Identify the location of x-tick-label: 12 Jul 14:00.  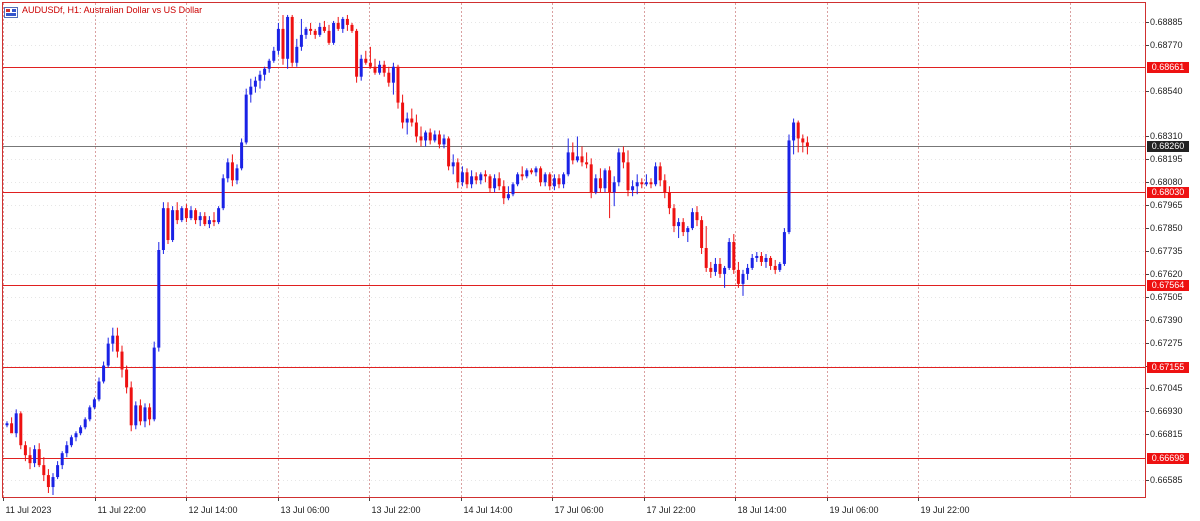
(213, 510).